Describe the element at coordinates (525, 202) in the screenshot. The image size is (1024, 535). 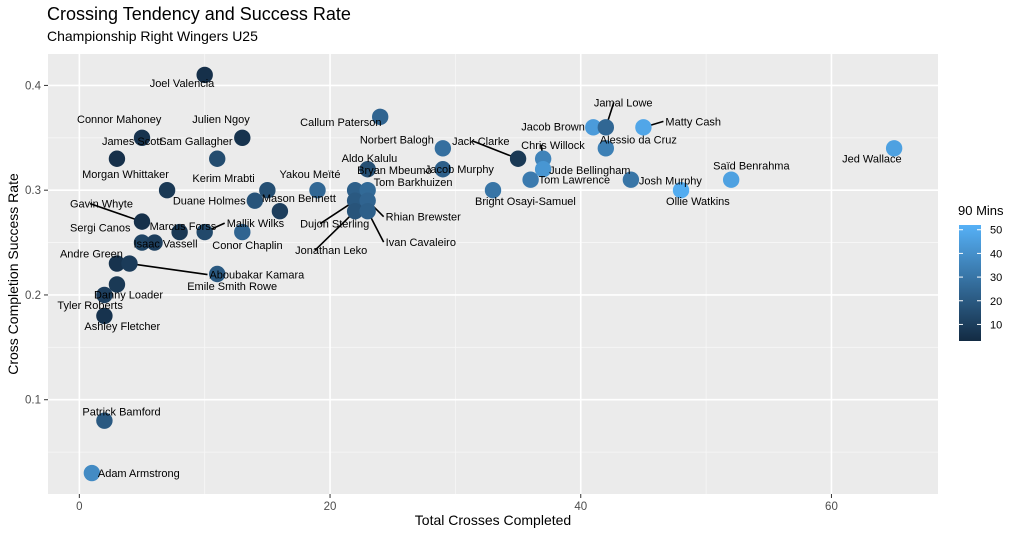
I see `point-label: Bright Osayi-Samuel` at that location.